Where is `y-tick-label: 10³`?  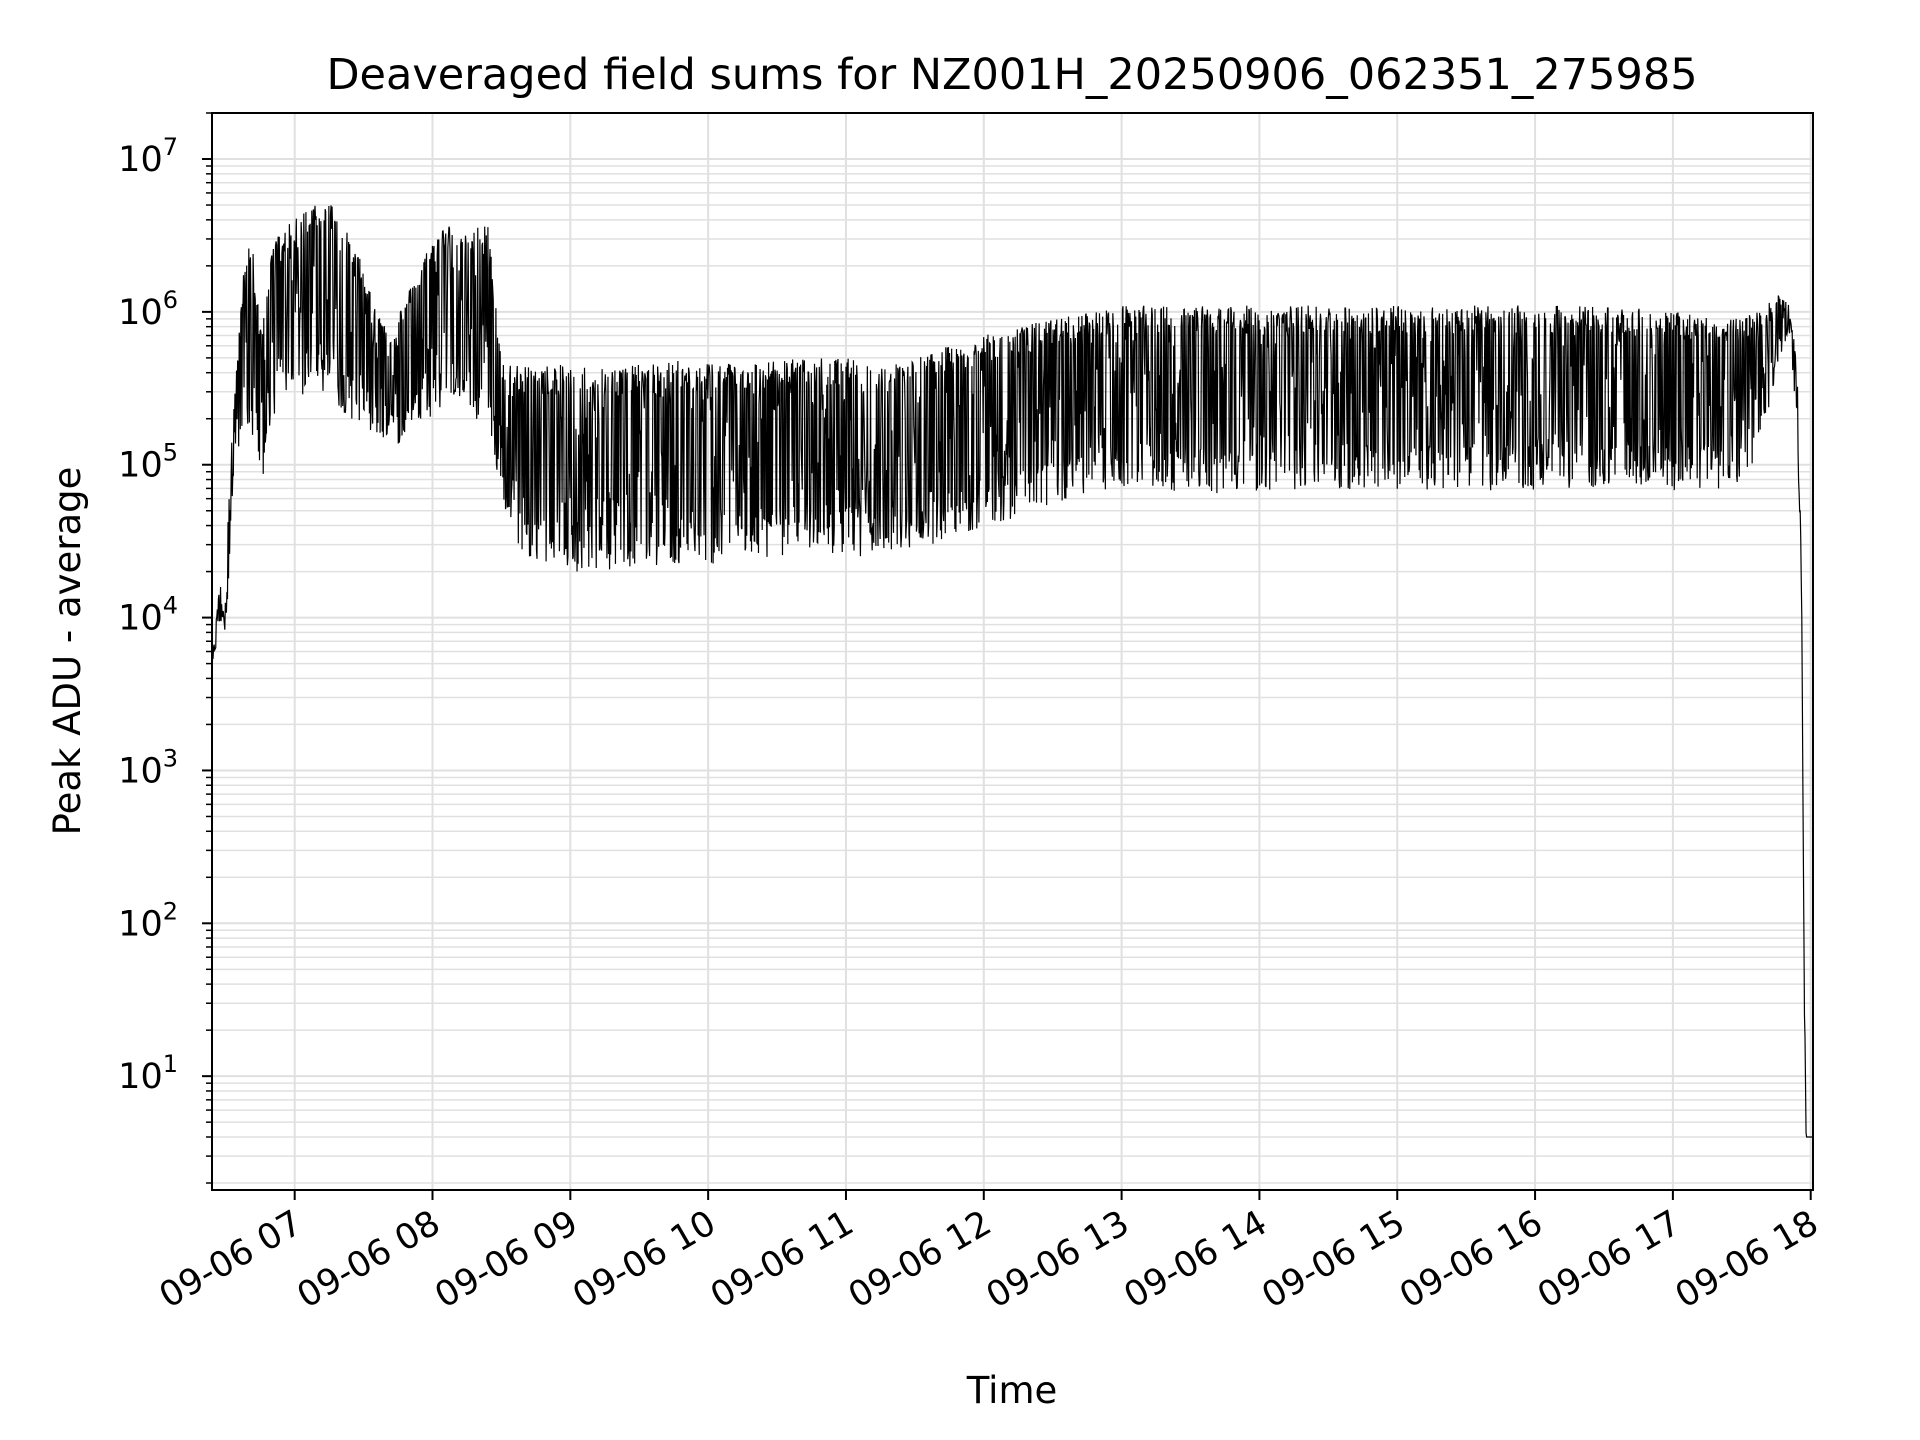
y-tick-label: 10³ is located at coordinates (148, 767).